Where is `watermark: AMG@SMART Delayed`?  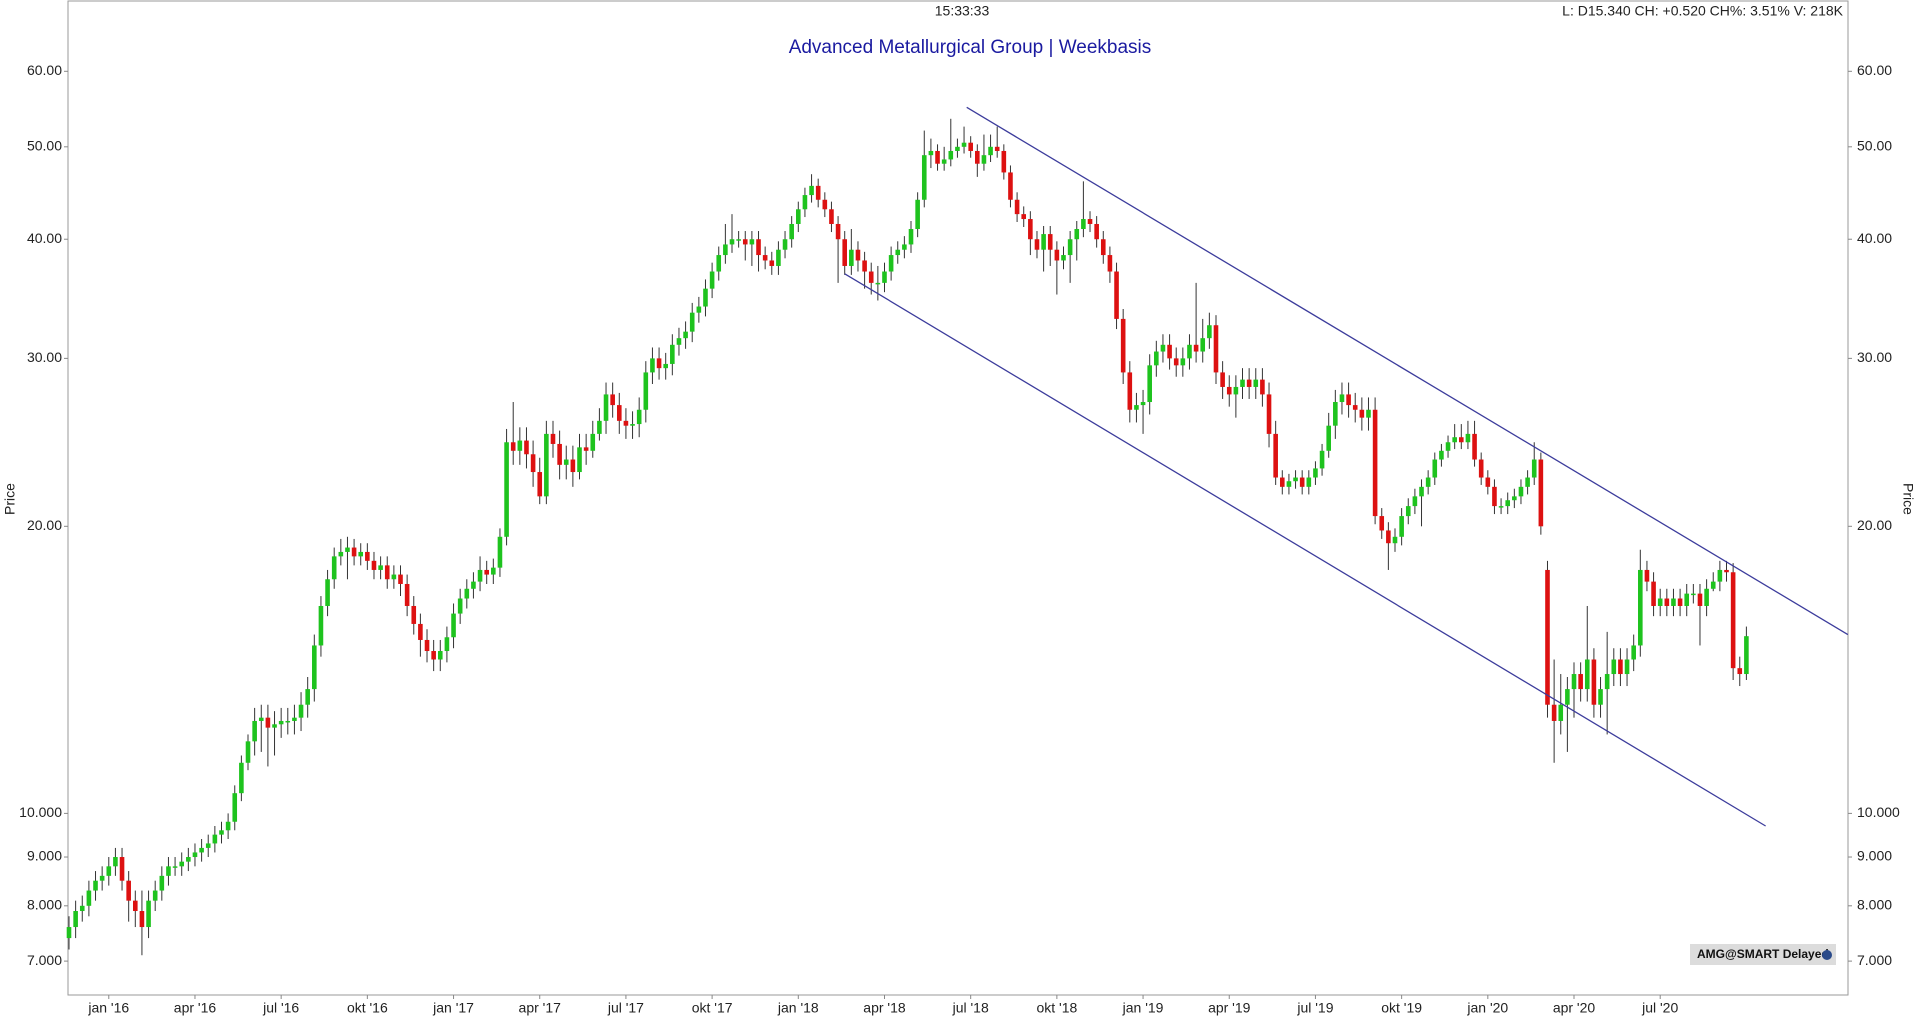
watermark: AMG@SMART Delayed is located at coordinates (1763, 954).